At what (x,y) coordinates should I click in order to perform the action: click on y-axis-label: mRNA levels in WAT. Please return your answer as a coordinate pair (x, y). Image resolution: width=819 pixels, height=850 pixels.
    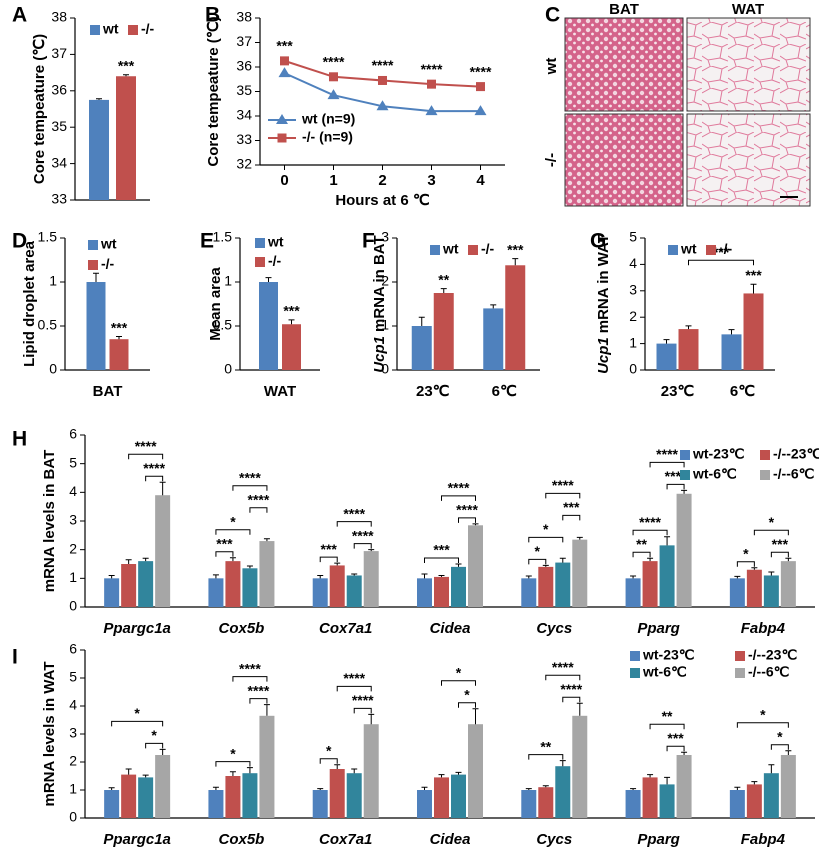
    Looking at the image, I should click on (49, 733).